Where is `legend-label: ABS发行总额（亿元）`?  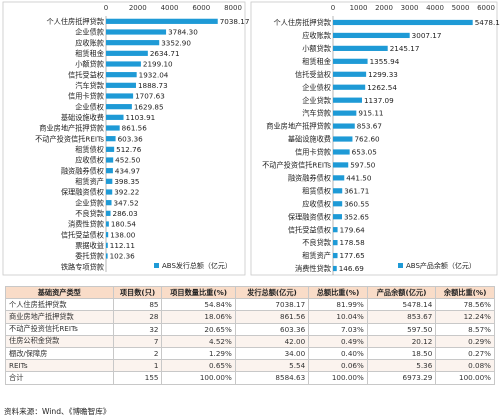 legend-label: ABS发行总额（亿元） is located at coordinates (197, 265).